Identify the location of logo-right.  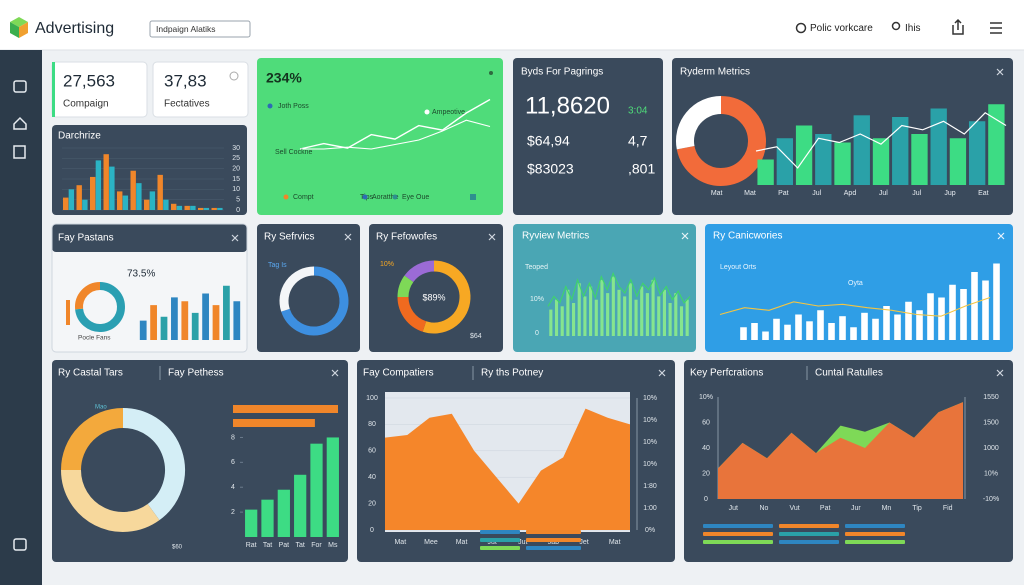
(23, 30).